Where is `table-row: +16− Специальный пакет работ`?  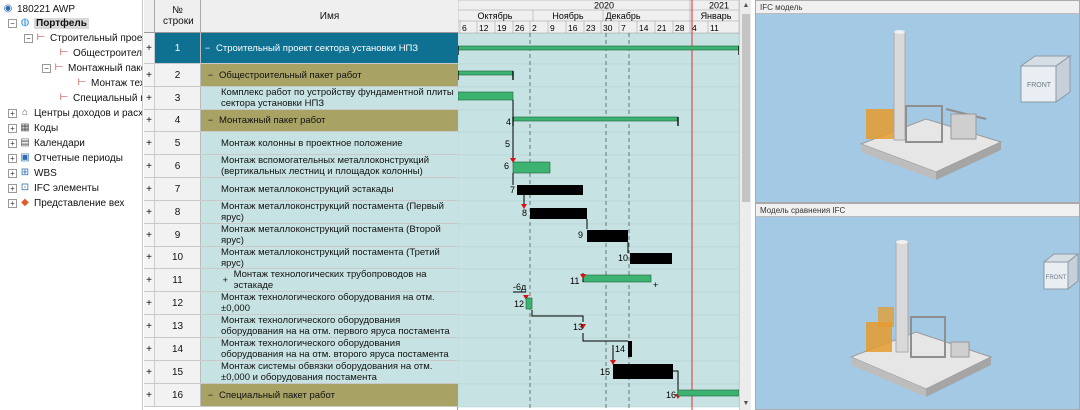 table-row: +16− Специальный пакет работ is located at coordinates (301, 395).